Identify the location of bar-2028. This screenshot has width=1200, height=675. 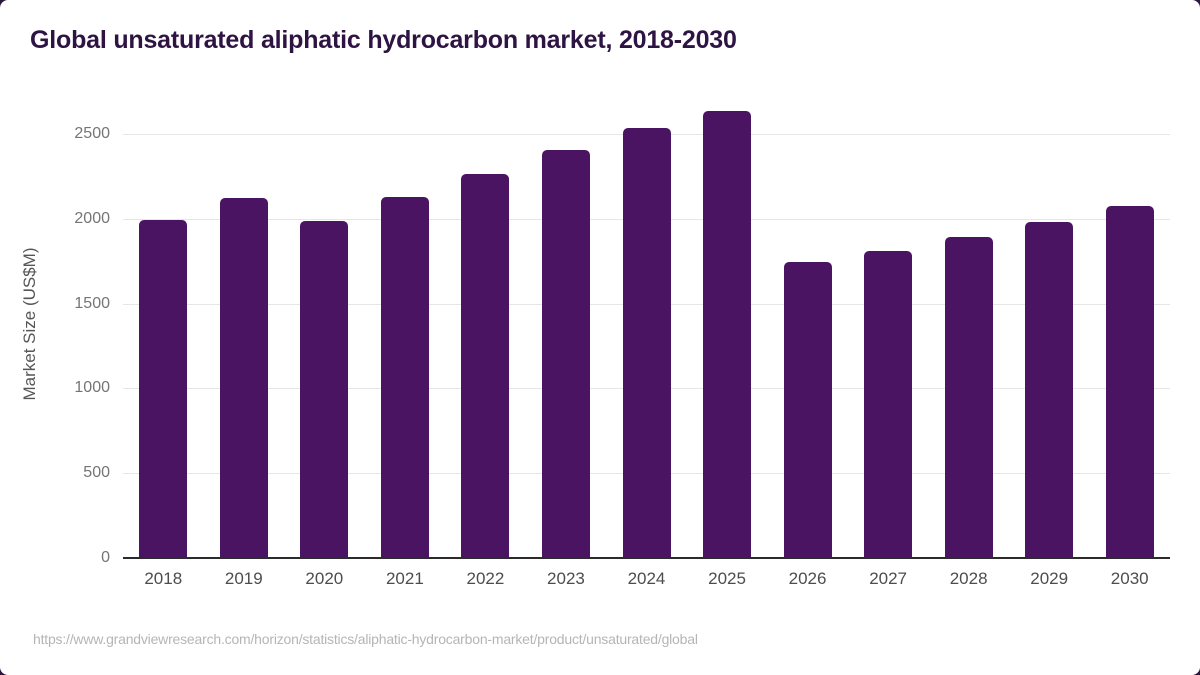
(968, 397).